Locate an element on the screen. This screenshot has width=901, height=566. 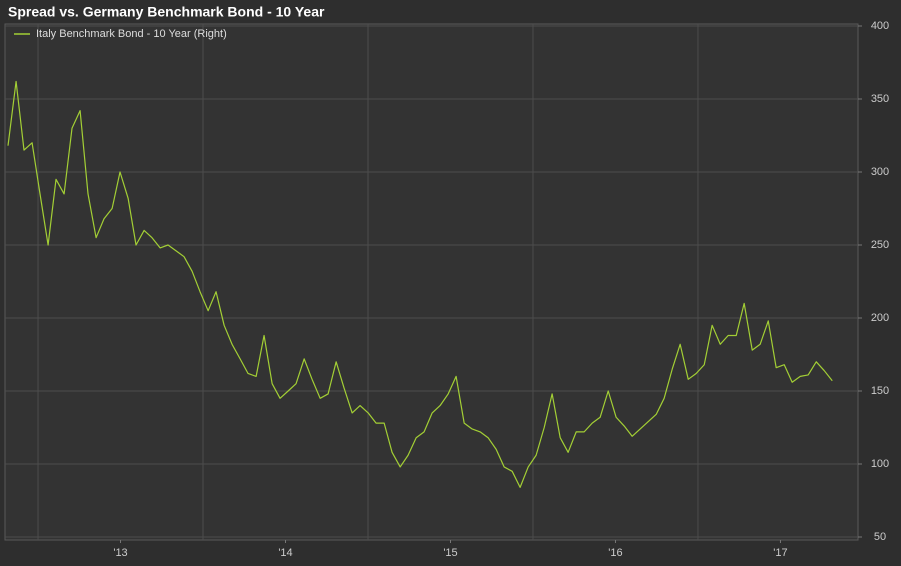
x-tick-label: '13 is located at coordinates (120, 553).